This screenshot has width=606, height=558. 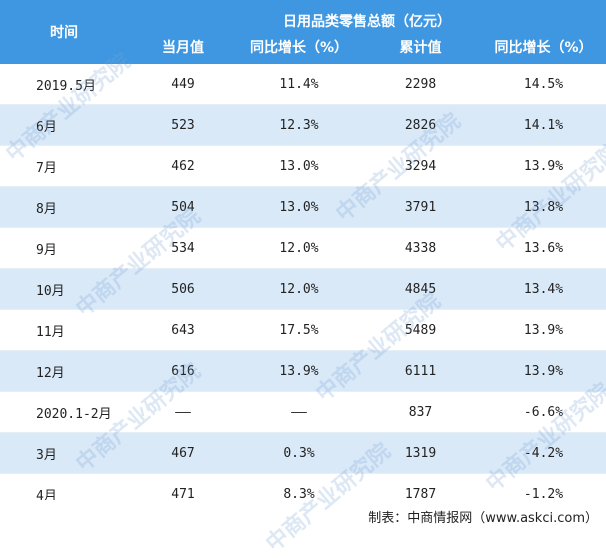 I want to click on table-row: 2020.1-2月 —— —— 837 -6.6%, so click(x=303, y=412).